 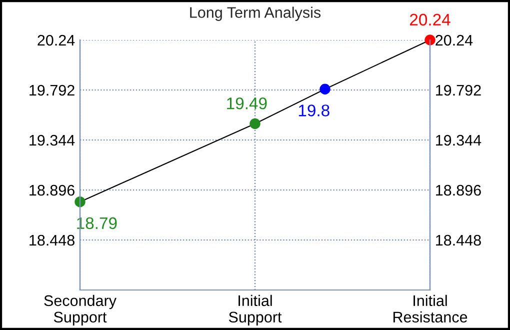 What do you see at coordinates (247, 104) in the screenshot?
I see `data-label: 19.49` at bounding box center [247, 104].